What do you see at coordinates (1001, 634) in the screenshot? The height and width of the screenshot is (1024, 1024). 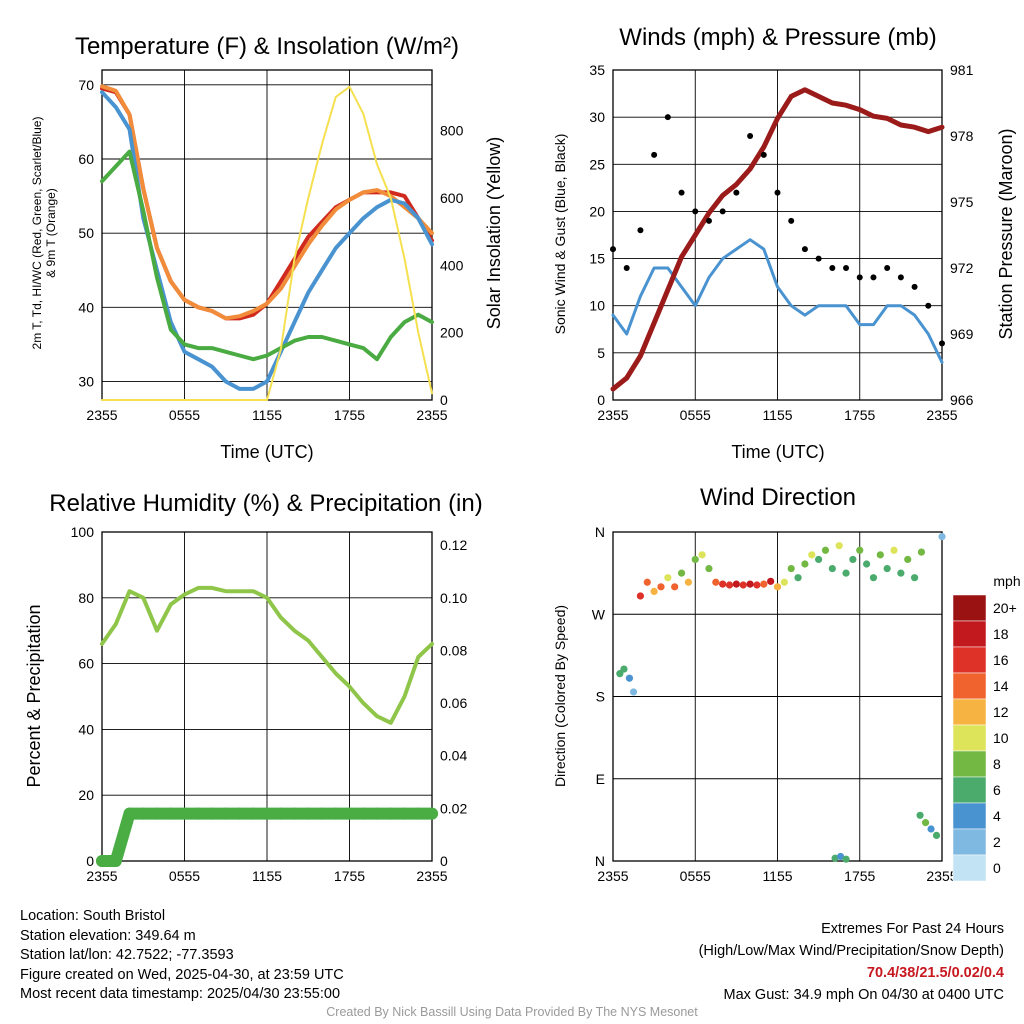 I see `colorbar-label: 18` at bounding box center [1001, 634].